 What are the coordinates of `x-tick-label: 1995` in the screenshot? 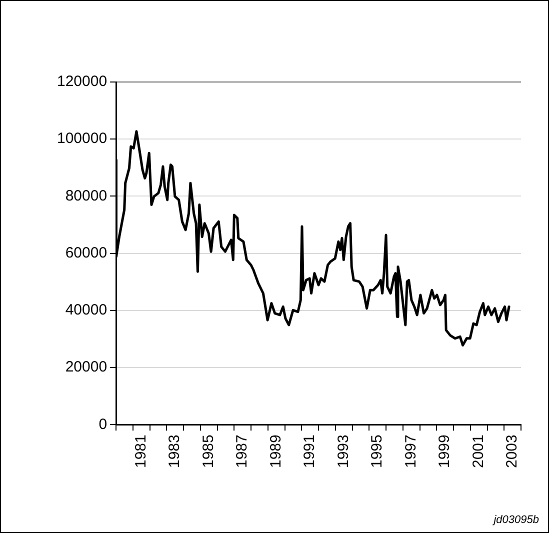 It's located at (377, 451).